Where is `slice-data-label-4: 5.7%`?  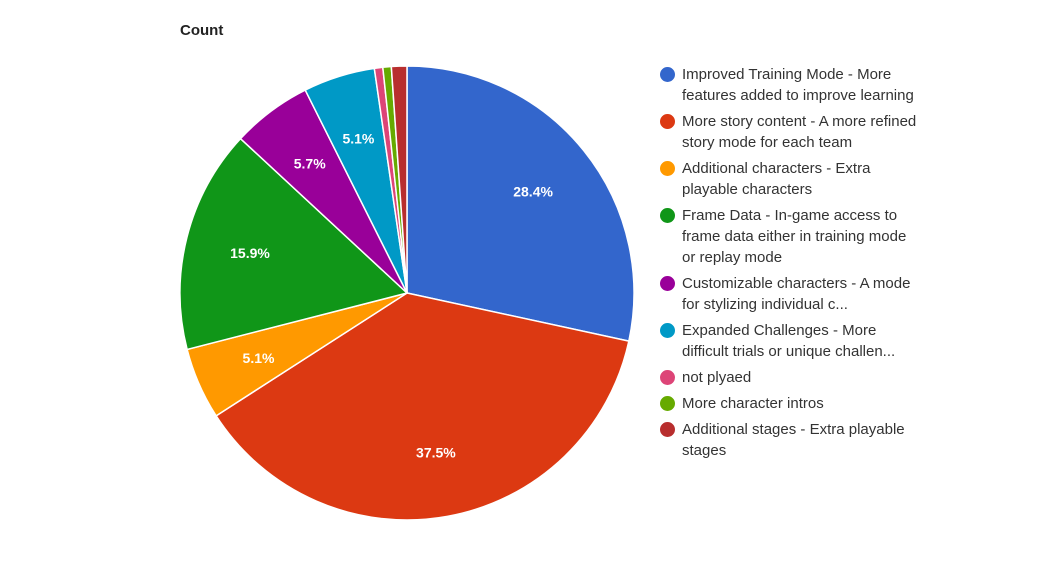
slice-data-label-4: 5.7% is located at coordinates (310, 164).